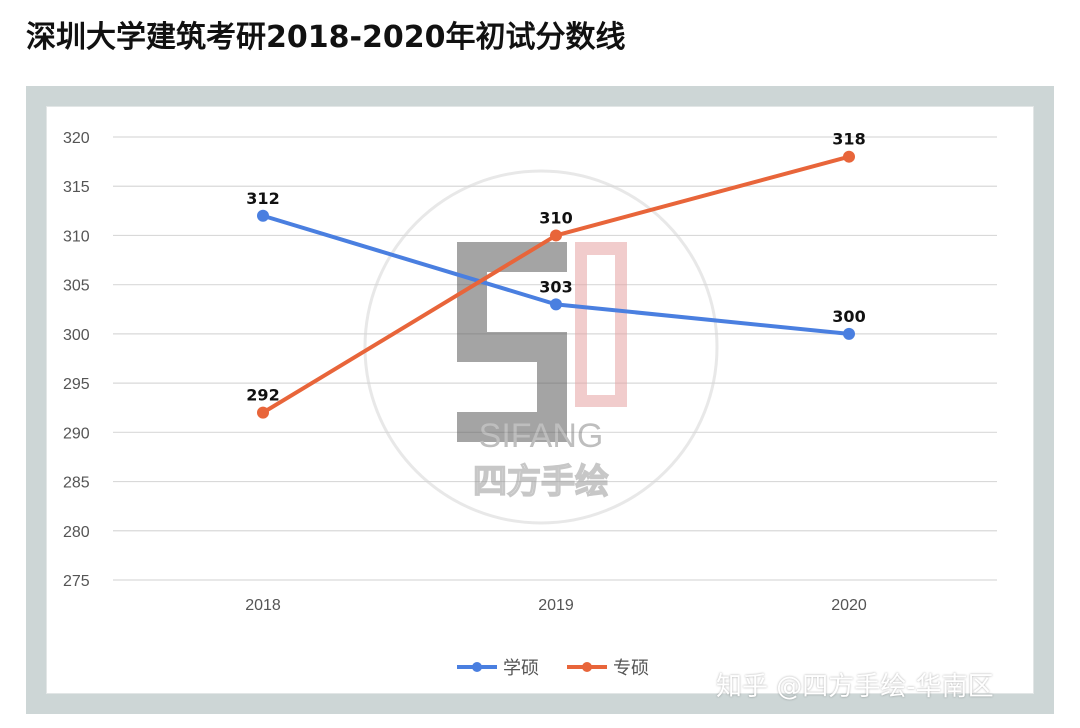 This screenshot has width=1080, height=728. What do you see at coordinates (76, 335) in the screenshot?
I see `y-tick-label: 300` at bounding box center [76, 335].